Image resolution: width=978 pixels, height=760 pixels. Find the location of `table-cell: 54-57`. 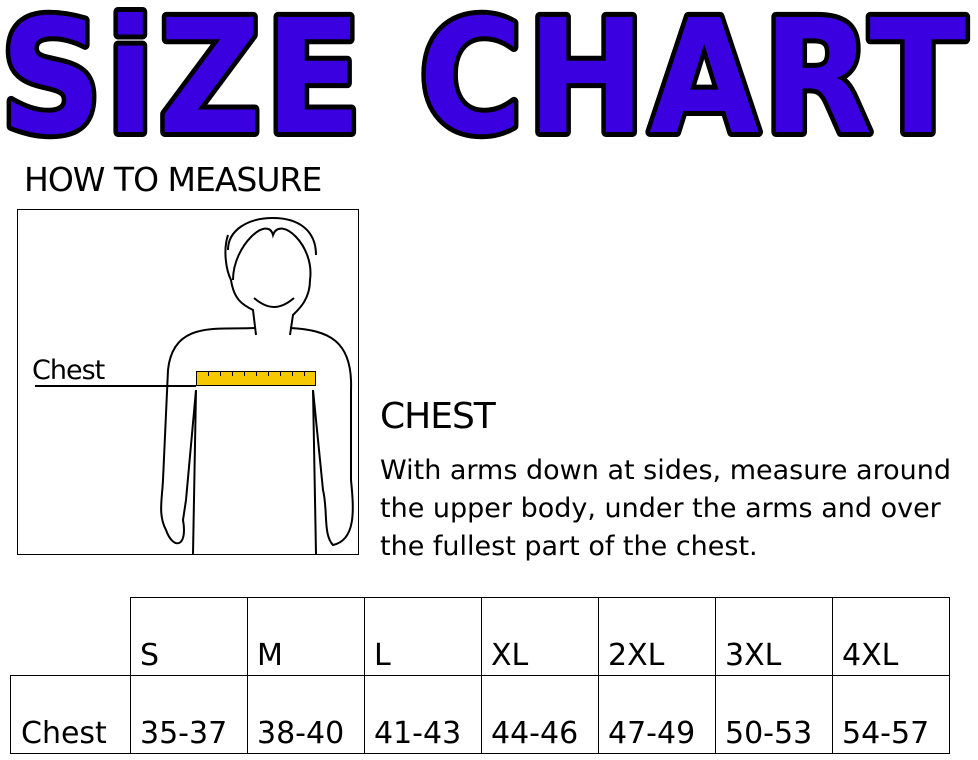

table-cell: 54-57 is located at coordinates (891, 714).